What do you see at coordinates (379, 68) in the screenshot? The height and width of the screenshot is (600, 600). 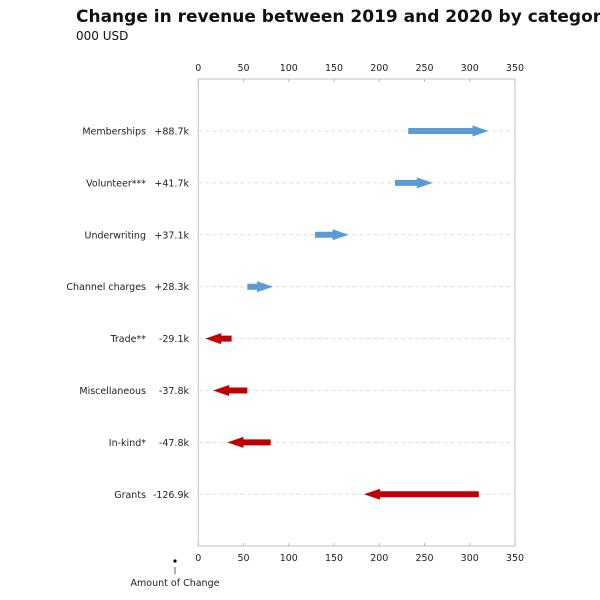 I see `x-tick-label-top: 200` at bounding box center [379, 68].